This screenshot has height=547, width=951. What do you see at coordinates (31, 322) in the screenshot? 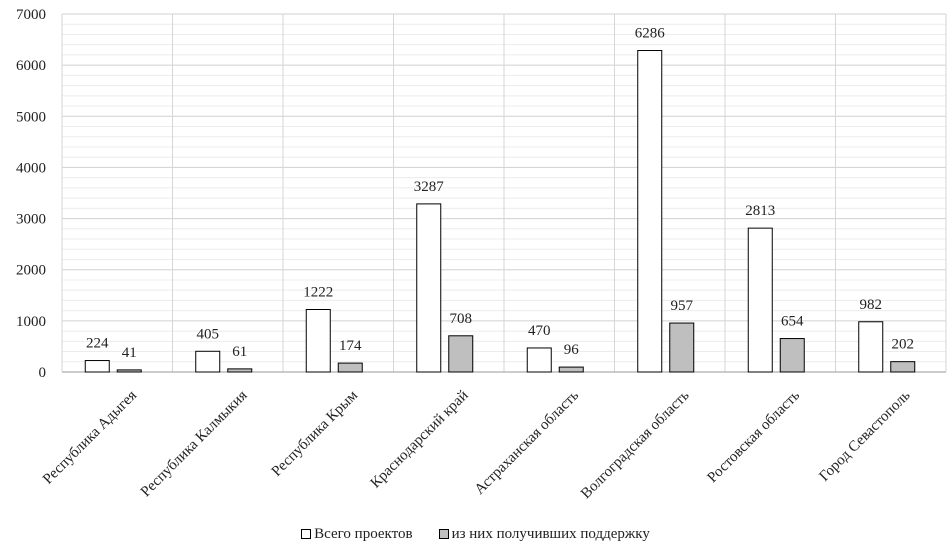
I see `y-tick-label: 1000` at bounding box center [31, 322].